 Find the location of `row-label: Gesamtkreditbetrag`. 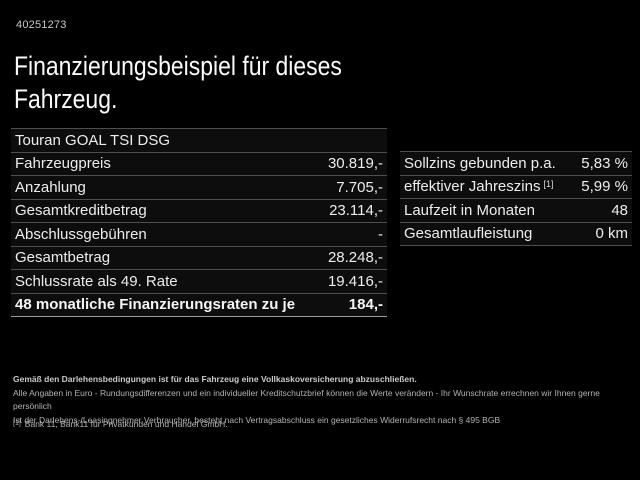

row-label: Gesamtkreditbetrag is located at coordinates (81, 211).